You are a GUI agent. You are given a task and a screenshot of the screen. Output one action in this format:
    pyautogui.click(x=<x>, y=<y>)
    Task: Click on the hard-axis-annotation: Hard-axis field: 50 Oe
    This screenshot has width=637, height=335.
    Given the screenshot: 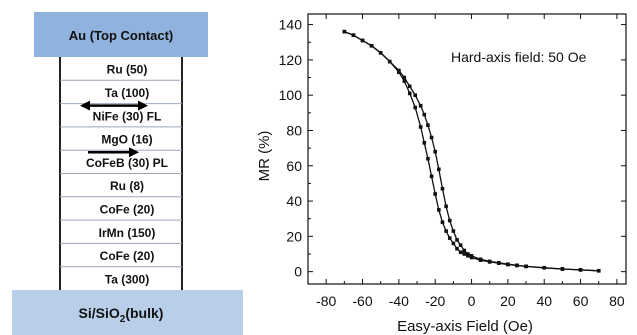 What is the action you would take?
    pyautogui.click(x=519, y=57)
    